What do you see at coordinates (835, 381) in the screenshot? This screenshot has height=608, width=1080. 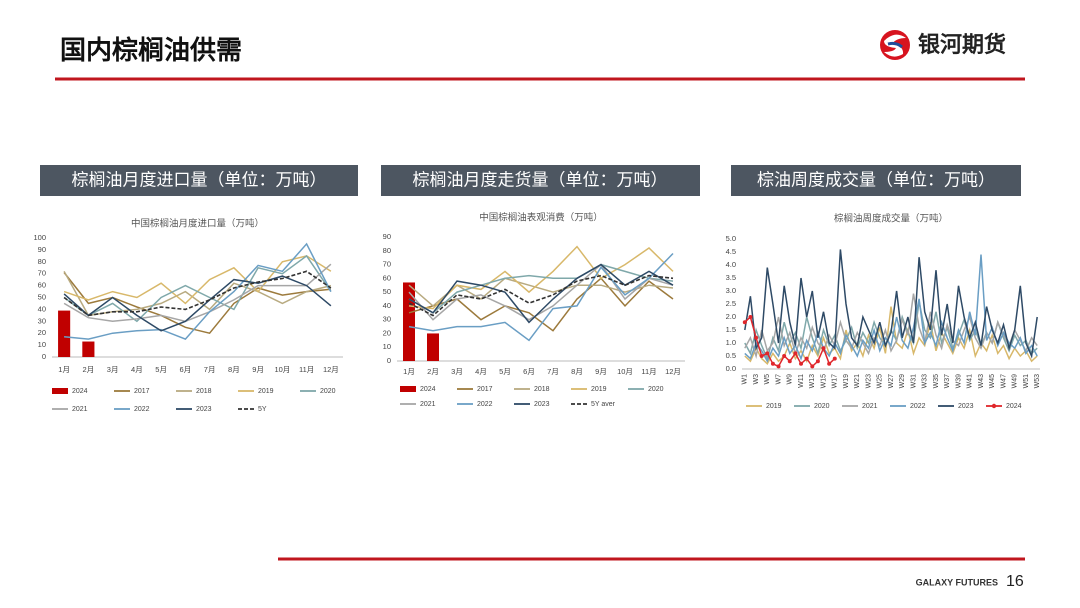 I see `x-tick-label: W17` at bounding box center [835, 381].